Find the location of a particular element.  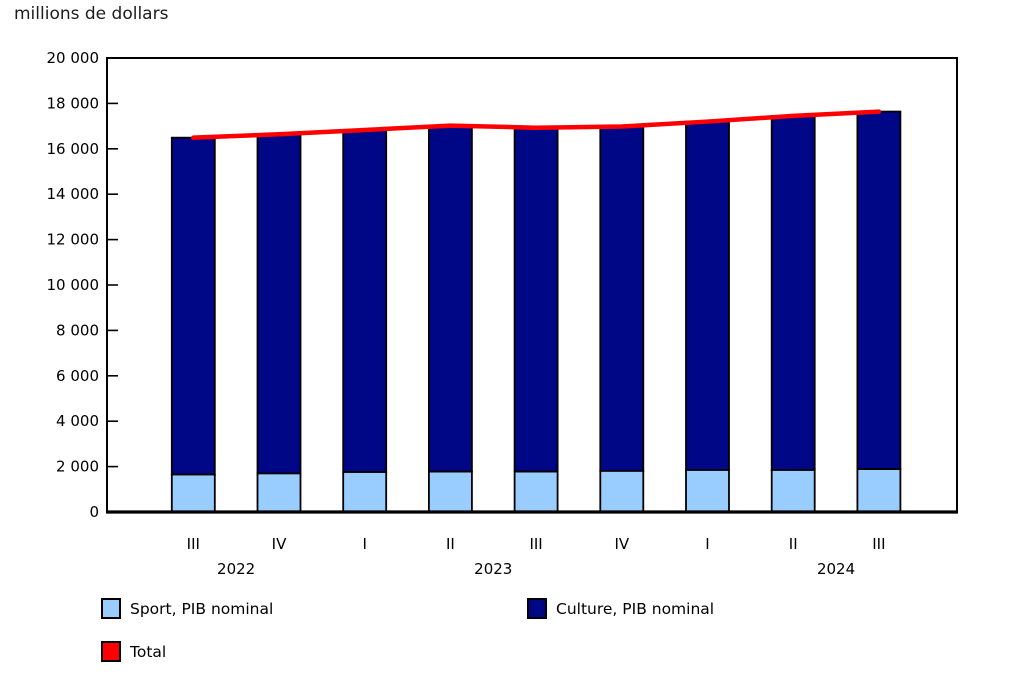

y-tick-label: 4 000 is located at coordinates (77, 421).